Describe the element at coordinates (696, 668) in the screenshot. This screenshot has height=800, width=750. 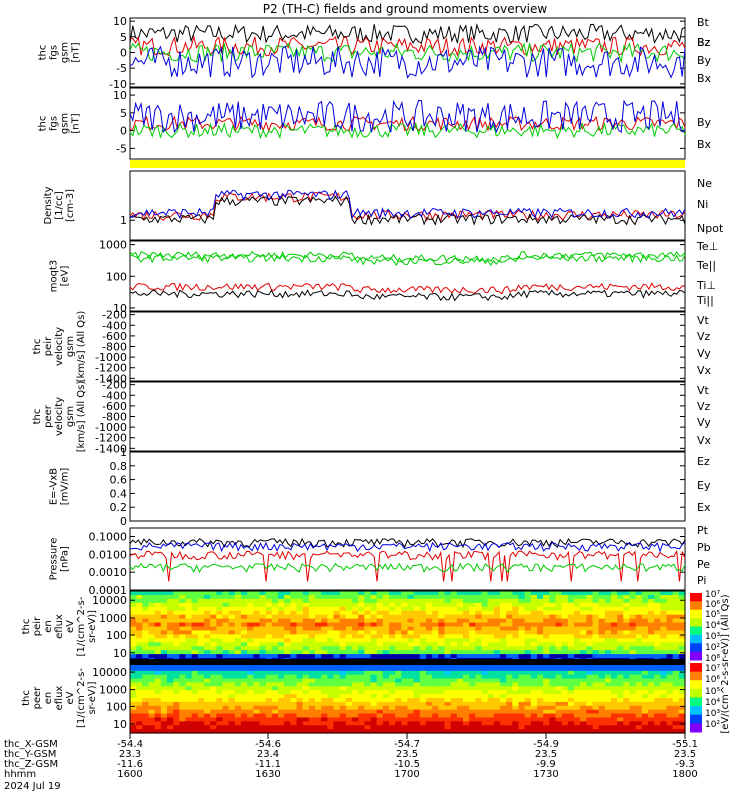
I see `colorbar-swatch` at that location.